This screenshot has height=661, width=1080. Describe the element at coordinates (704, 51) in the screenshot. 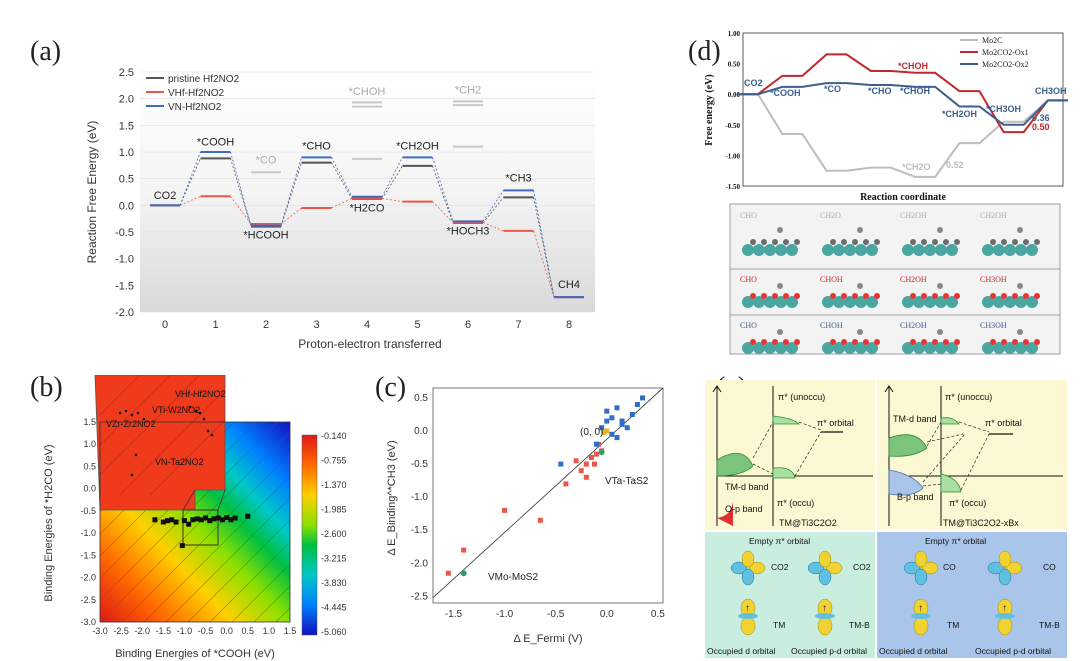

I see `panel-d-label: (d)` at that location.